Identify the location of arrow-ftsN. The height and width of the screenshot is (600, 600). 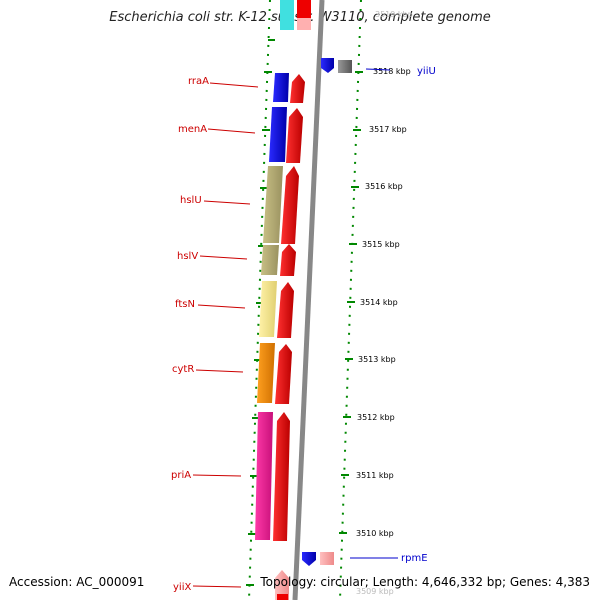
(285, 310).